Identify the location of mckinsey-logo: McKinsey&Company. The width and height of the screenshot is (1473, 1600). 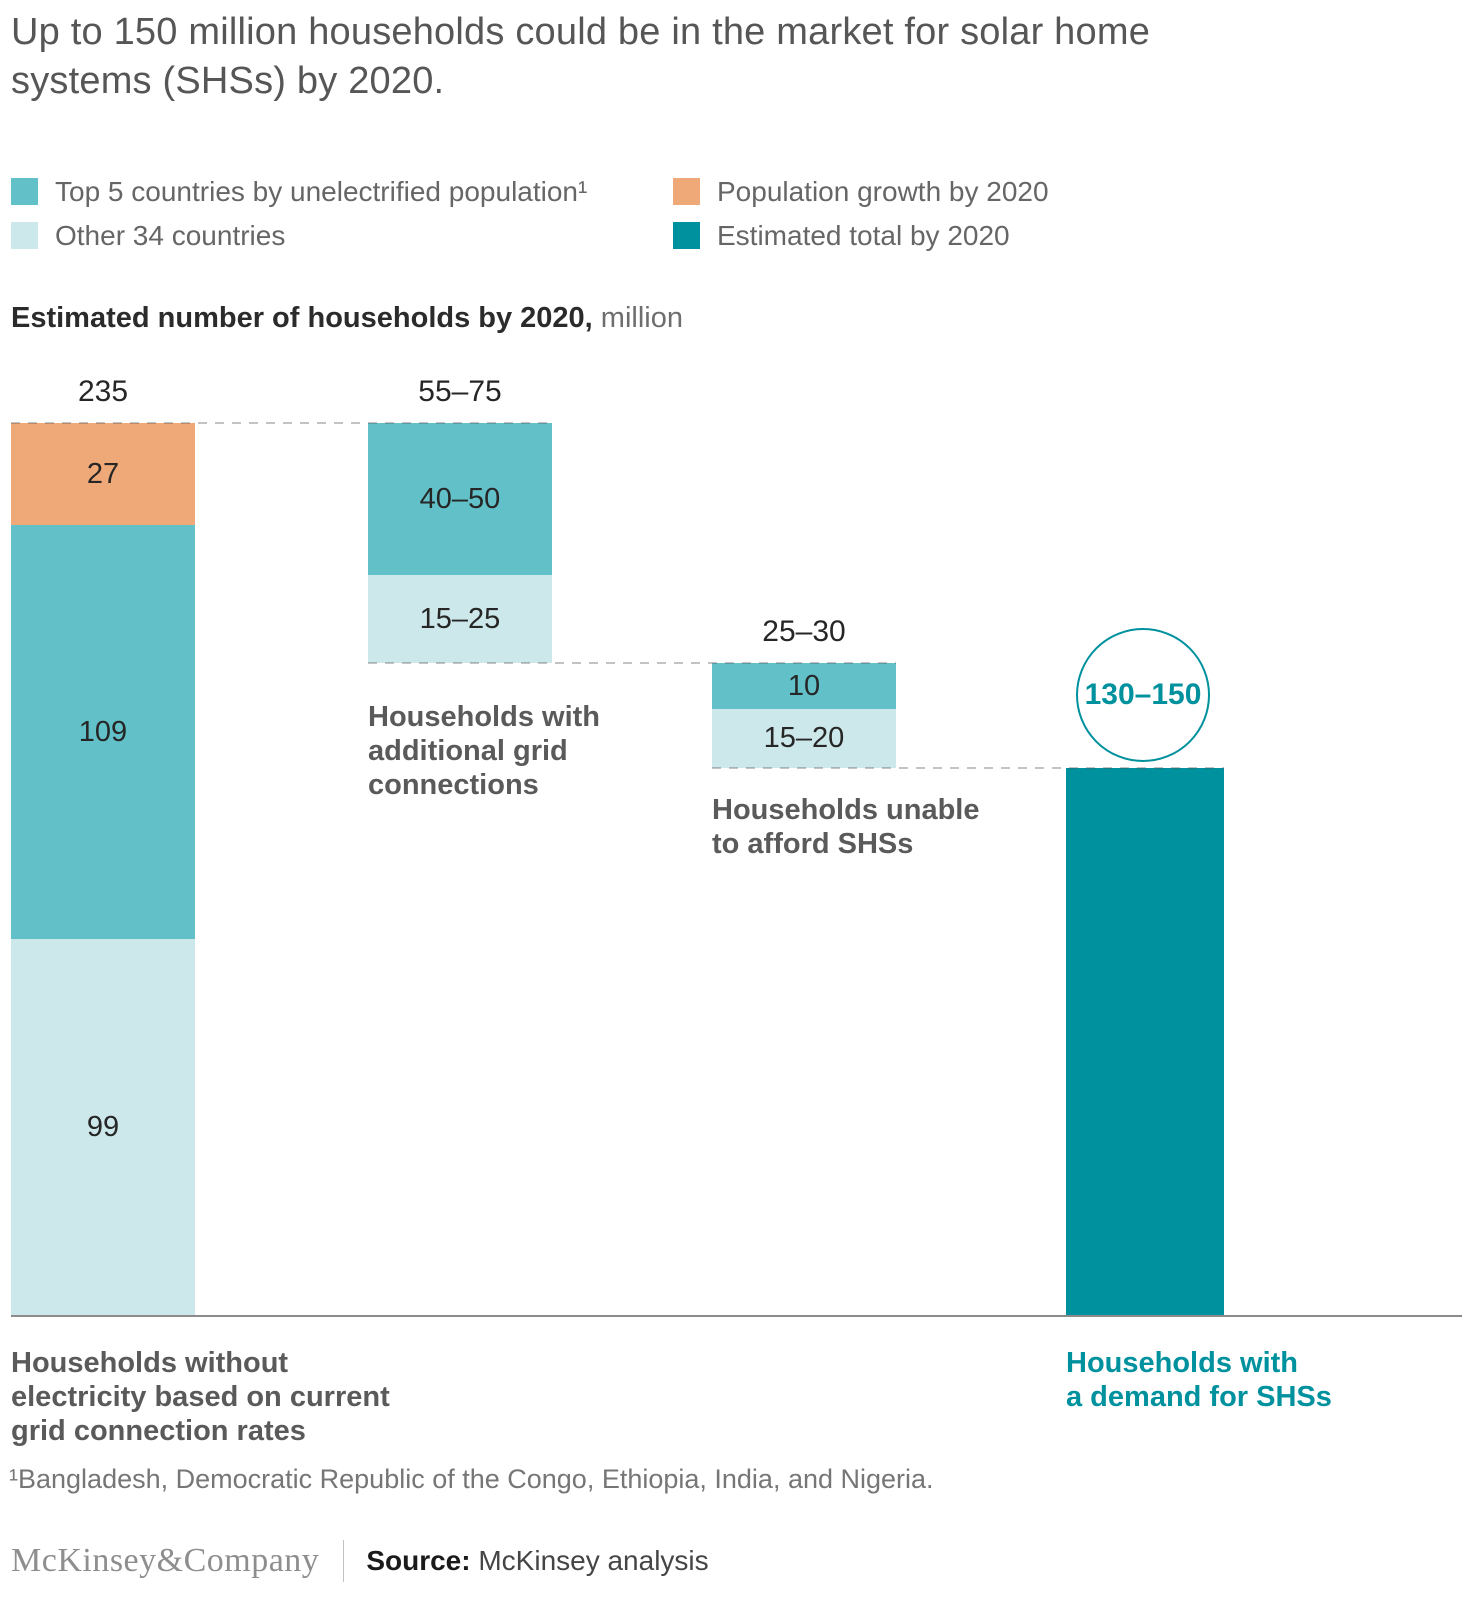
(165, 1560).